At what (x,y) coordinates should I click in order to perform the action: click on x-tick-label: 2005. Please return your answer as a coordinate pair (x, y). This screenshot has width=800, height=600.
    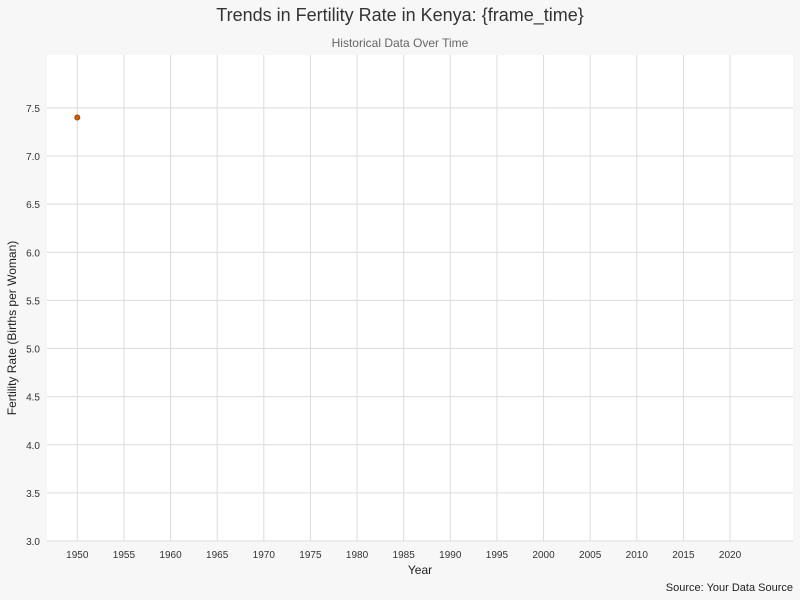
    Looking at the image, I should click on (590, 555).